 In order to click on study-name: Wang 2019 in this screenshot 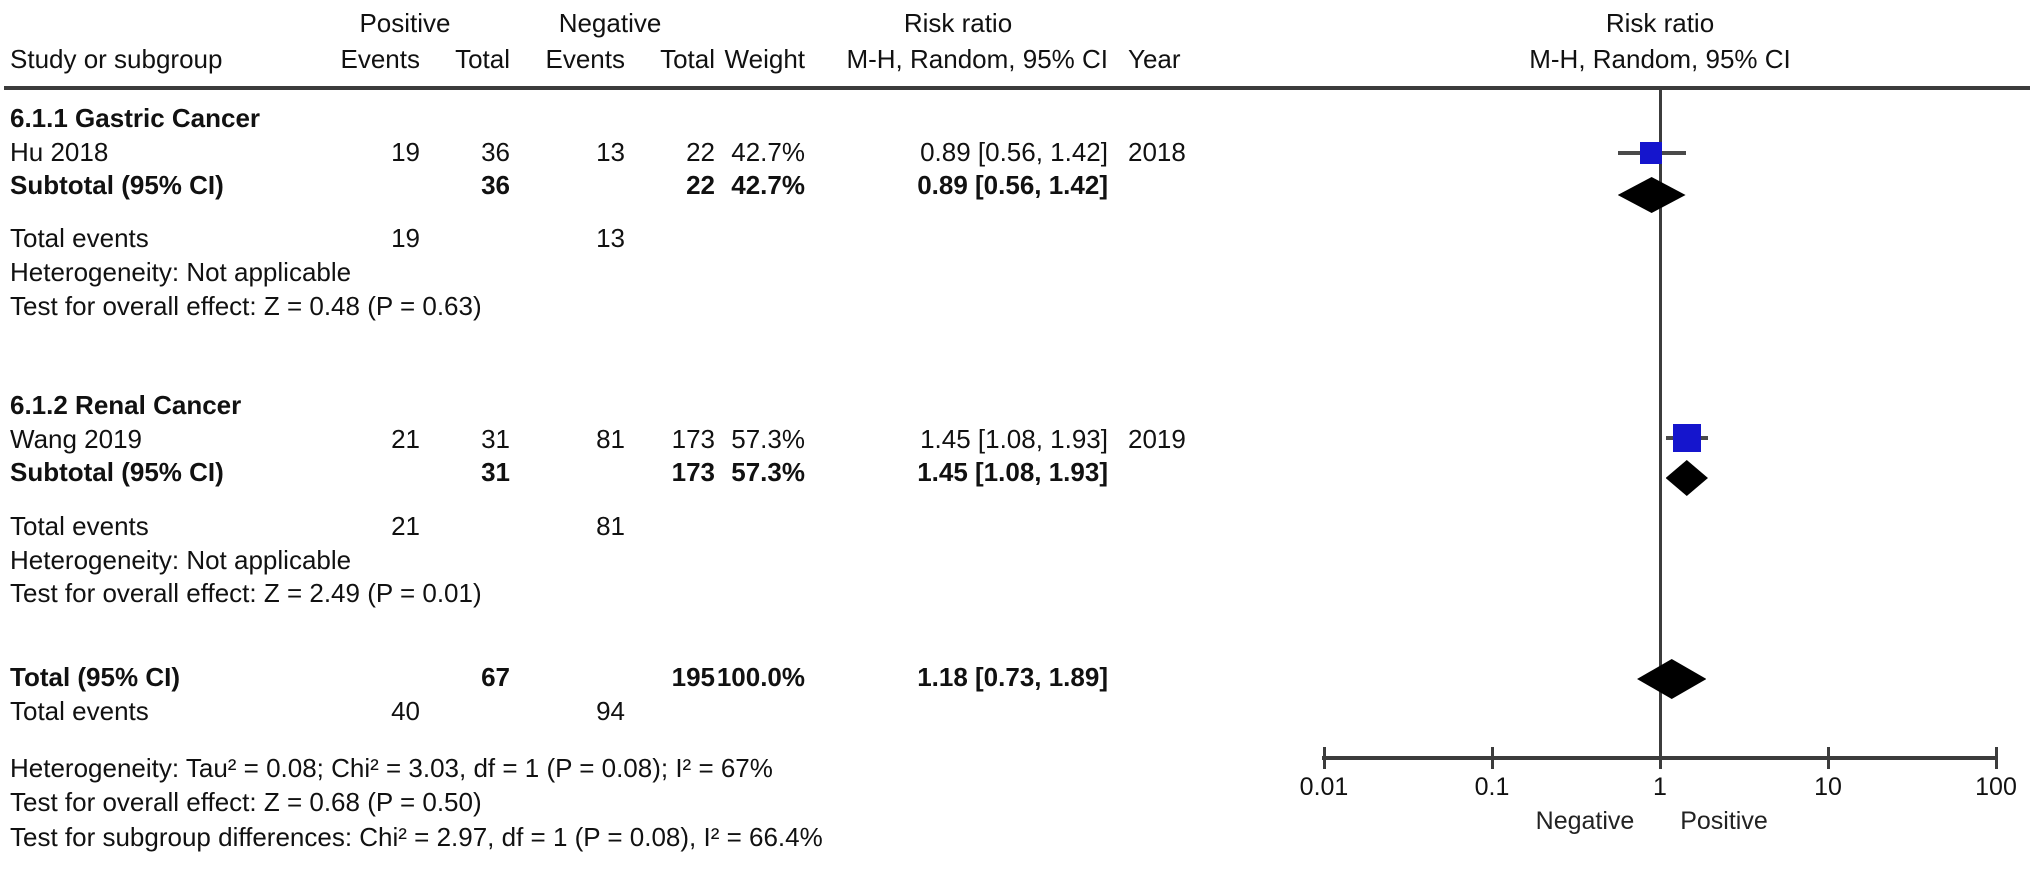, I will do `click(76, 439)`.